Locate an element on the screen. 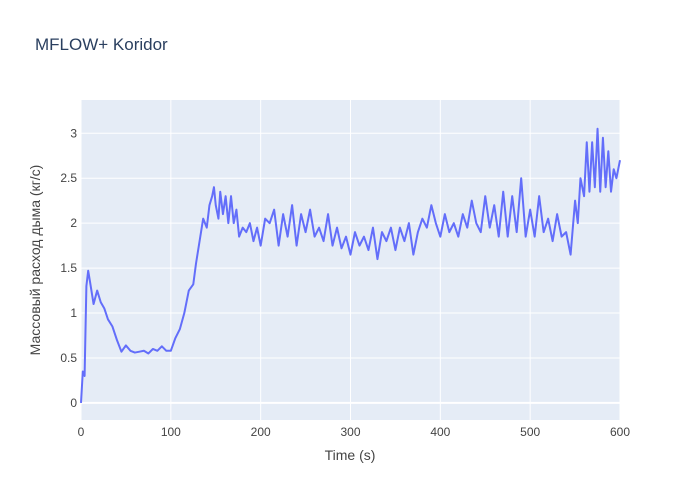 The width and height of the screenshot is (700, 500). y-axis-title: Массовый расход дыма (кг/с) is located at coordinates (35, 260).